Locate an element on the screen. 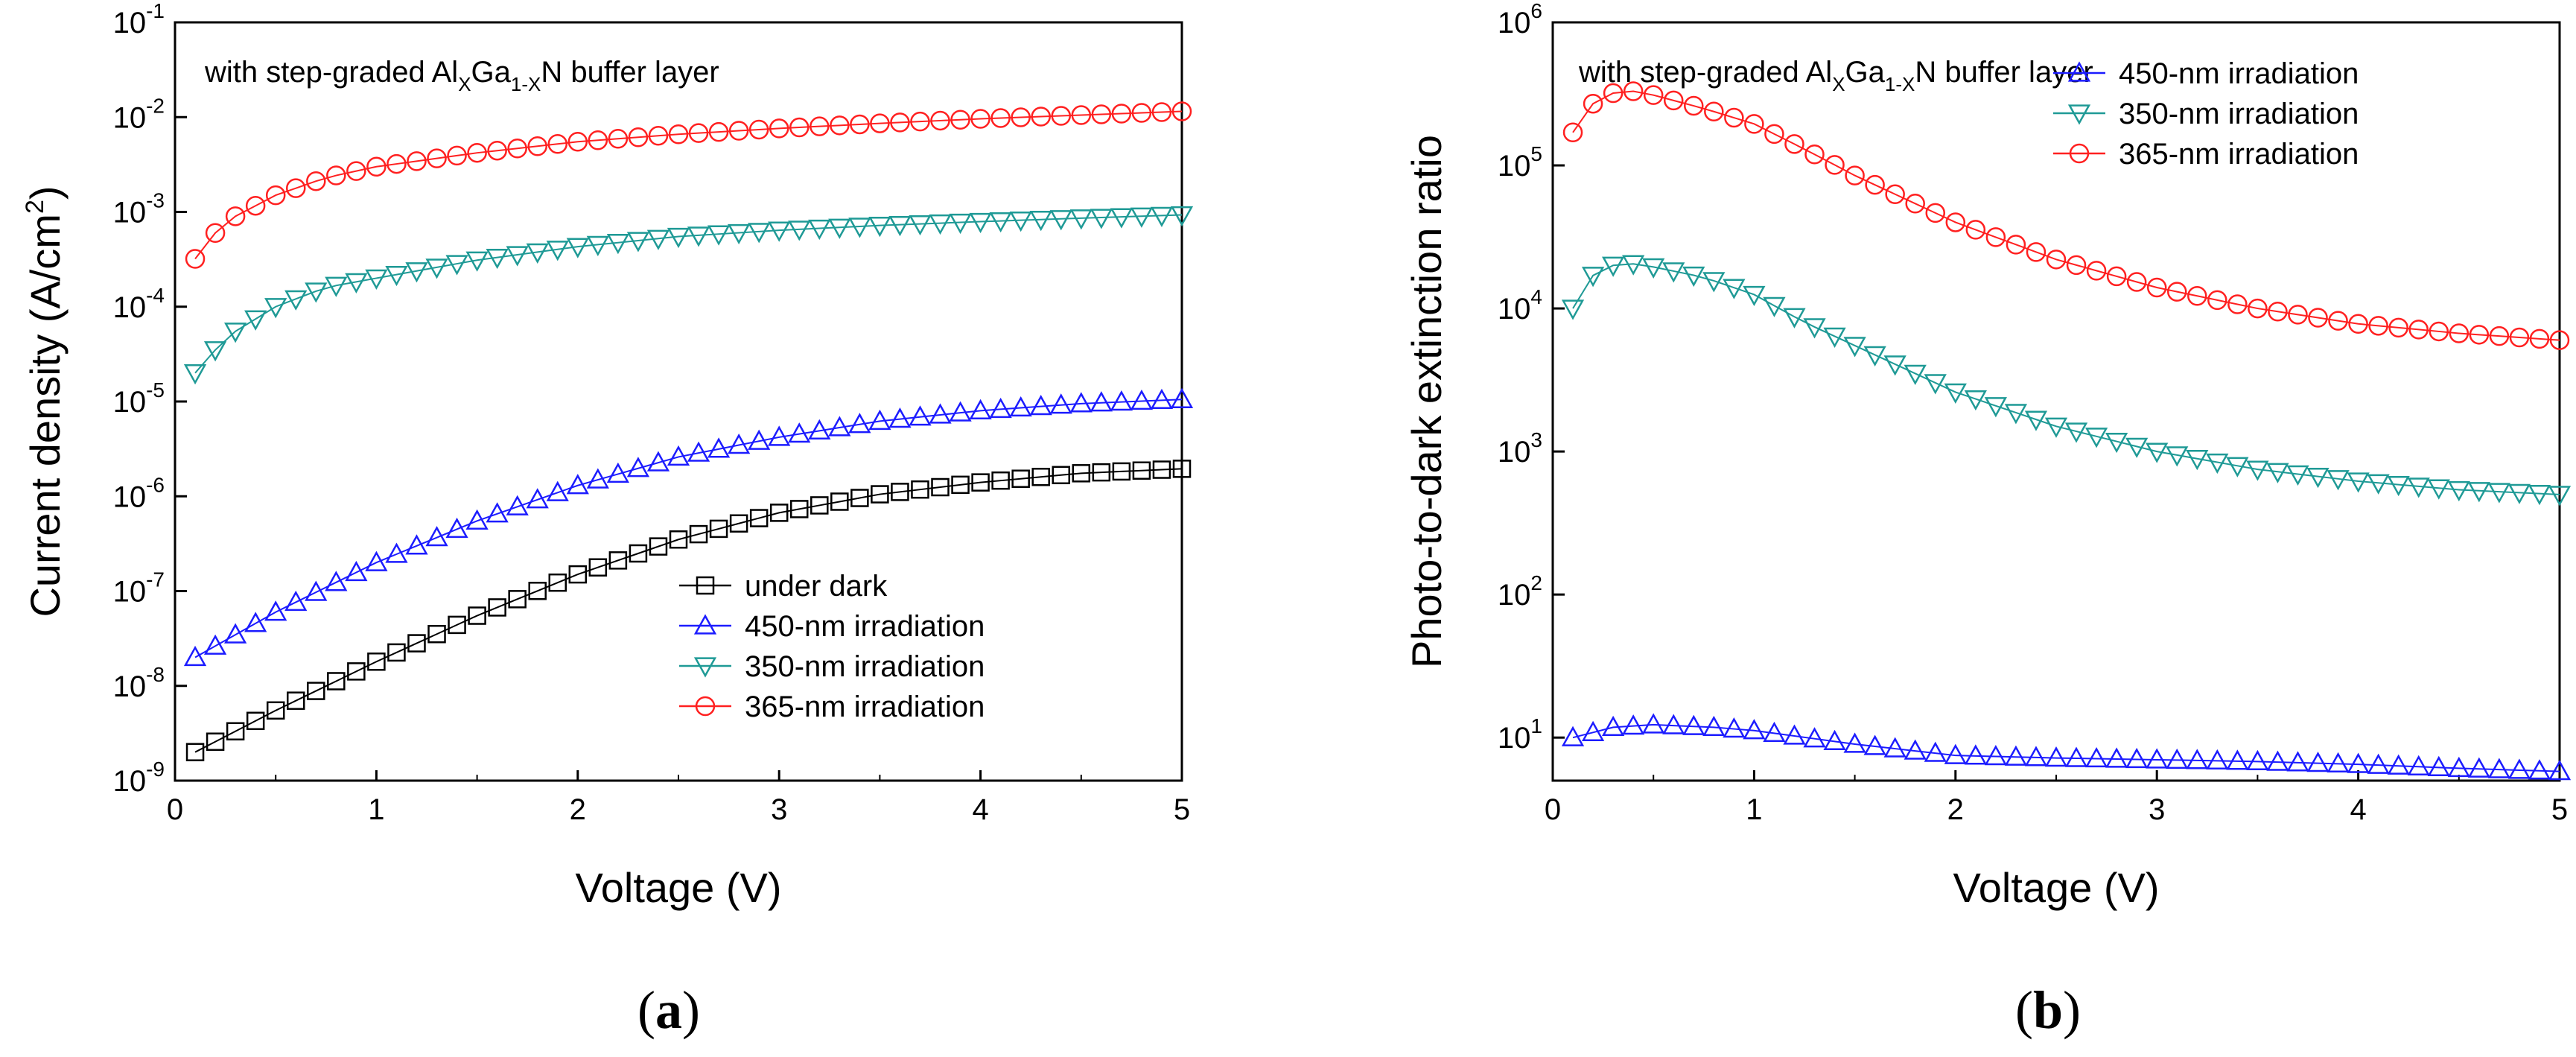  y-tick-label: 10¹ is located at coordinates (1520, 734).